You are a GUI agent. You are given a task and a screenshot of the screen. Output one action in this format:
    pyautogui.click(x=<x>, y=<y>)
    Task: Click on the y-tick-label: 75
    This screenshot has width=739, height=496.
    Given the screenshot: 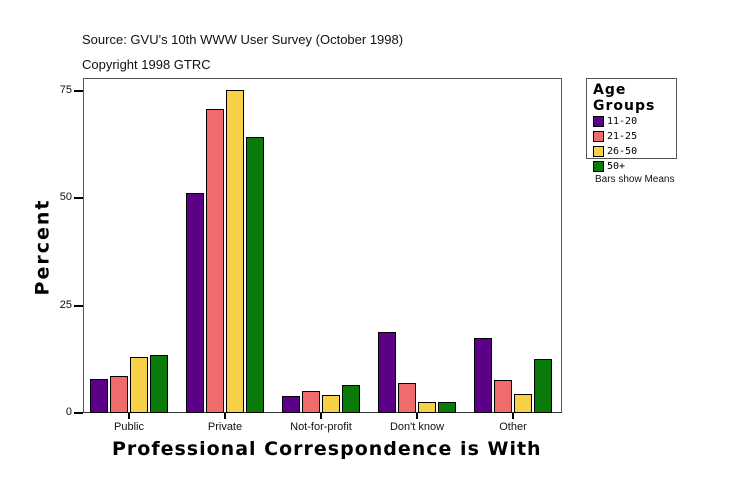 What is the action you would take?
    pyautogui.click(x=65, y=90)
    